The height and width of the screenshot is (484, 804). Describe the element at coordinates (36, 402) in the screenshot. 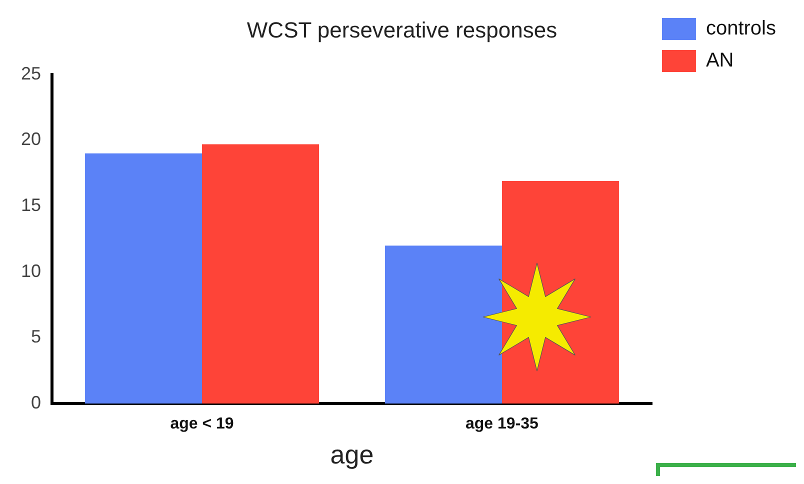

I see `y-tick-label: 0` at that location.